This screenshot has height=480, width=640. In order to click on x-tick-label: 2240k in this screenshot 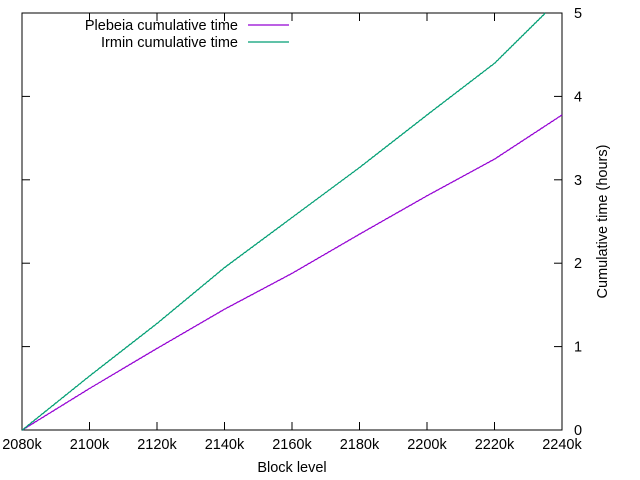, I will do `click(562, 445)`.